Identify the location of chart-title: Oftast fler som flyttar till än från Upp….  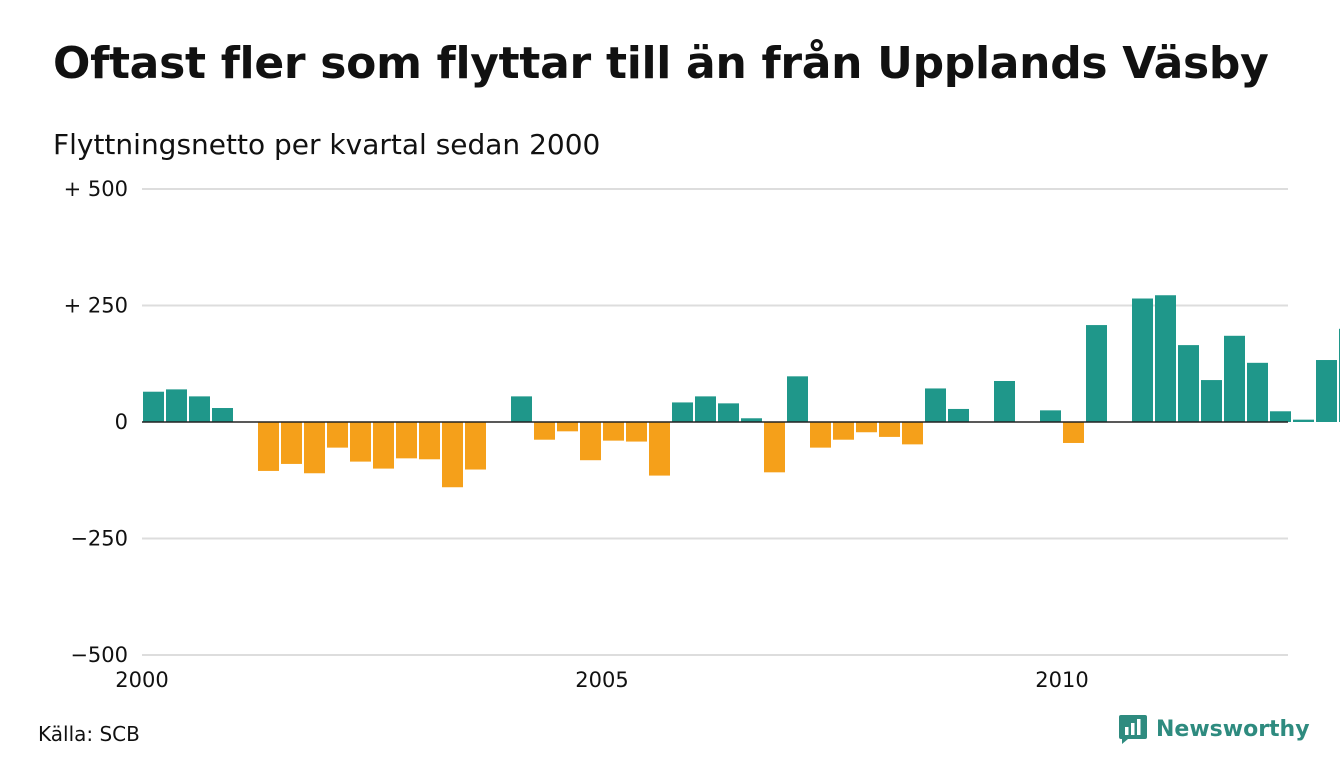
(661, 63).